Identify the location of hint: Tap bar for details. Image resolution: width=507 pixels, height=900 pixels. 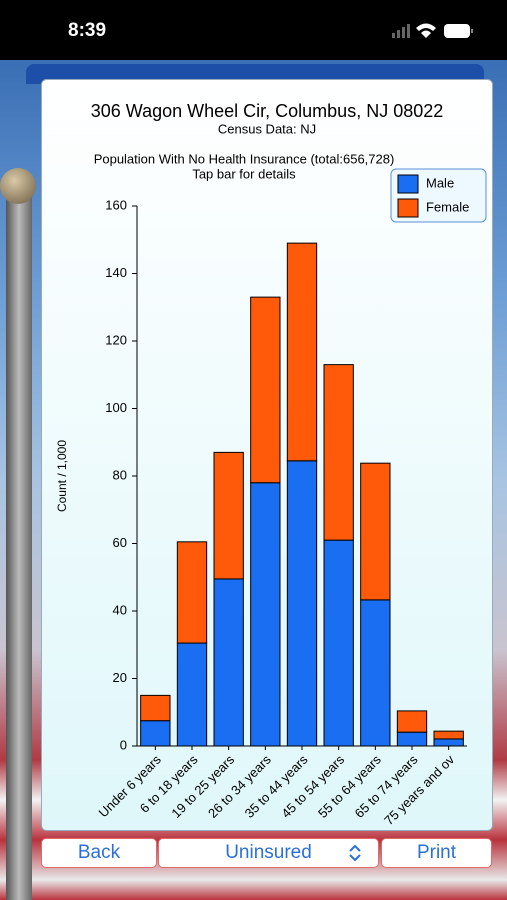
(244, 173).